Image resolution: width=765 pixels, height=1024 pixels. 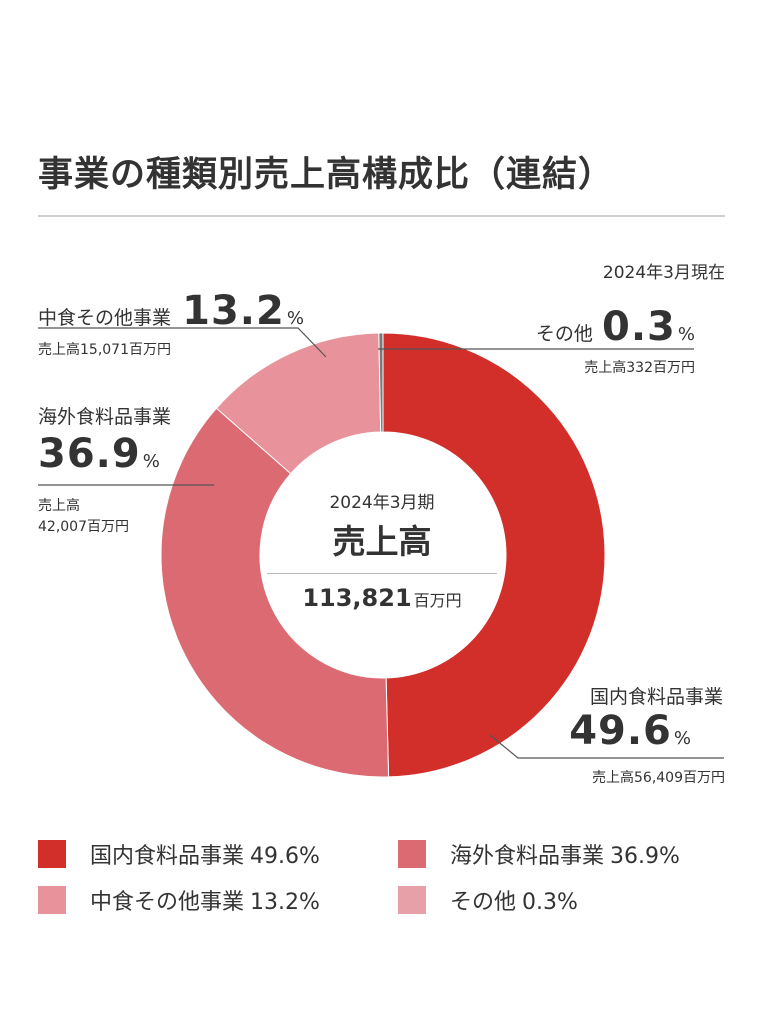 I want to click on label-other-pct: 0.3, so click(x=639, y=327).